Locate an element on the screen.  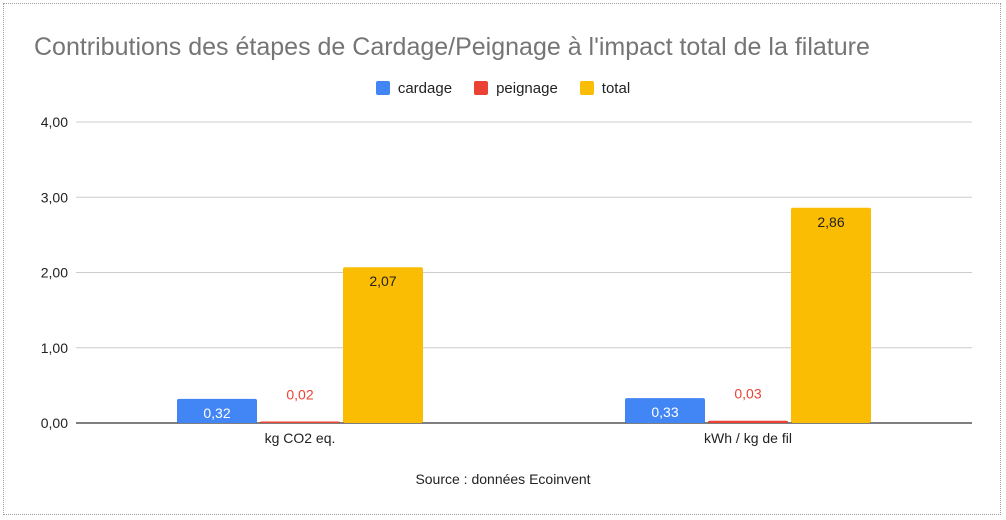
data-label-total: 2,86 is located at coordinates (830, 222).